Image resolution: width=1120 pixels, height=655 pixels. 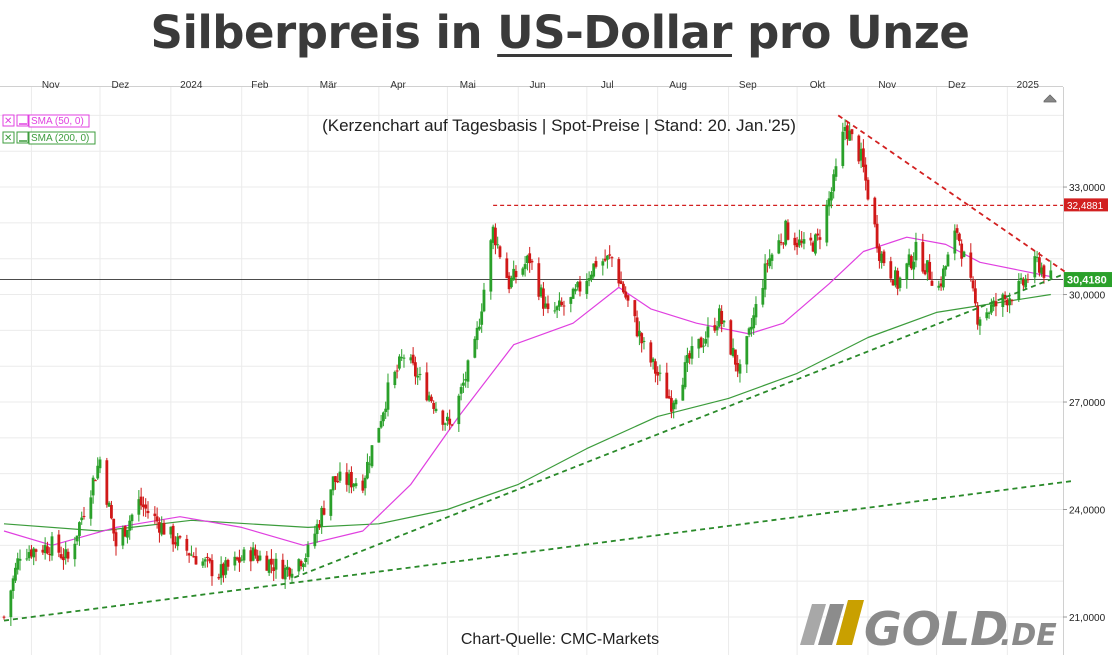 I want to click on legend-toggle-sma200, so click(x=8, y=137).